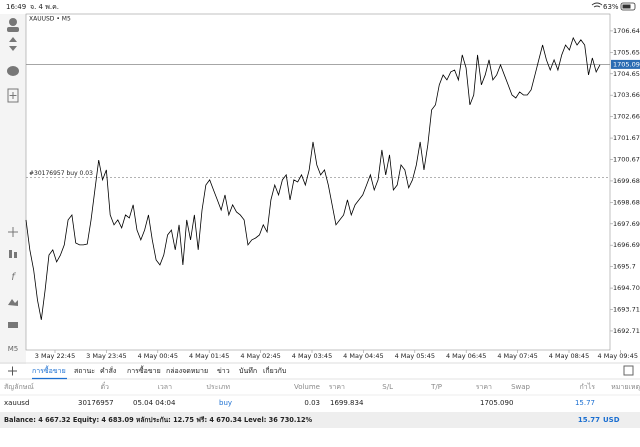 The height and width of the screenshot is (447, 640). Describe the element at coordinates (611, 7) in the screenshot. I see `battery-percent: 63%` at that location.